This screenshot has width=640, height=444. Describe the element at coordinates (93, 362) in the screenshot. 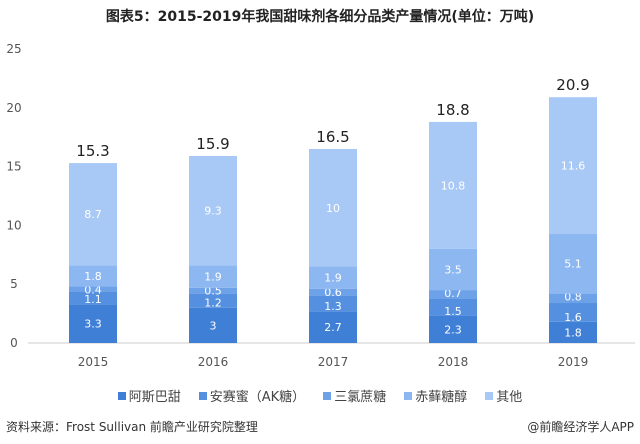

I see `x-tick-label: 2015` at that location.